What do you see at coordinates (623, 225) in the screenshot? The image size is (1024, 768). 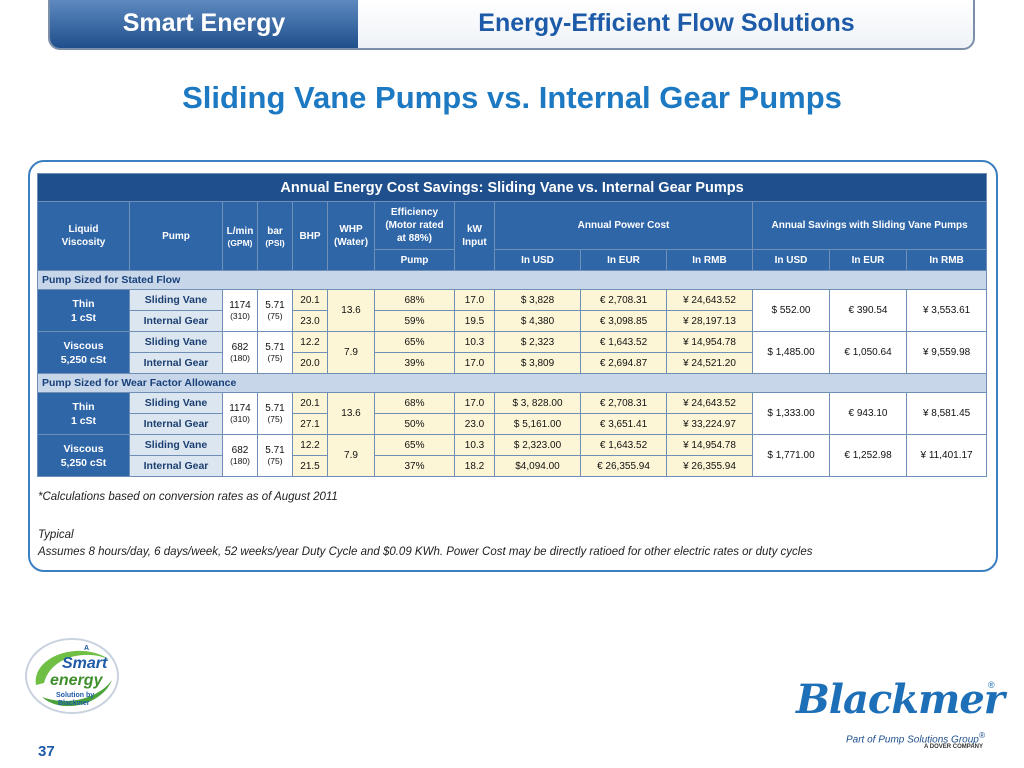 I see `col-header-annual-power-cost: Annual Power Cost` at bounding box center [623, 225].